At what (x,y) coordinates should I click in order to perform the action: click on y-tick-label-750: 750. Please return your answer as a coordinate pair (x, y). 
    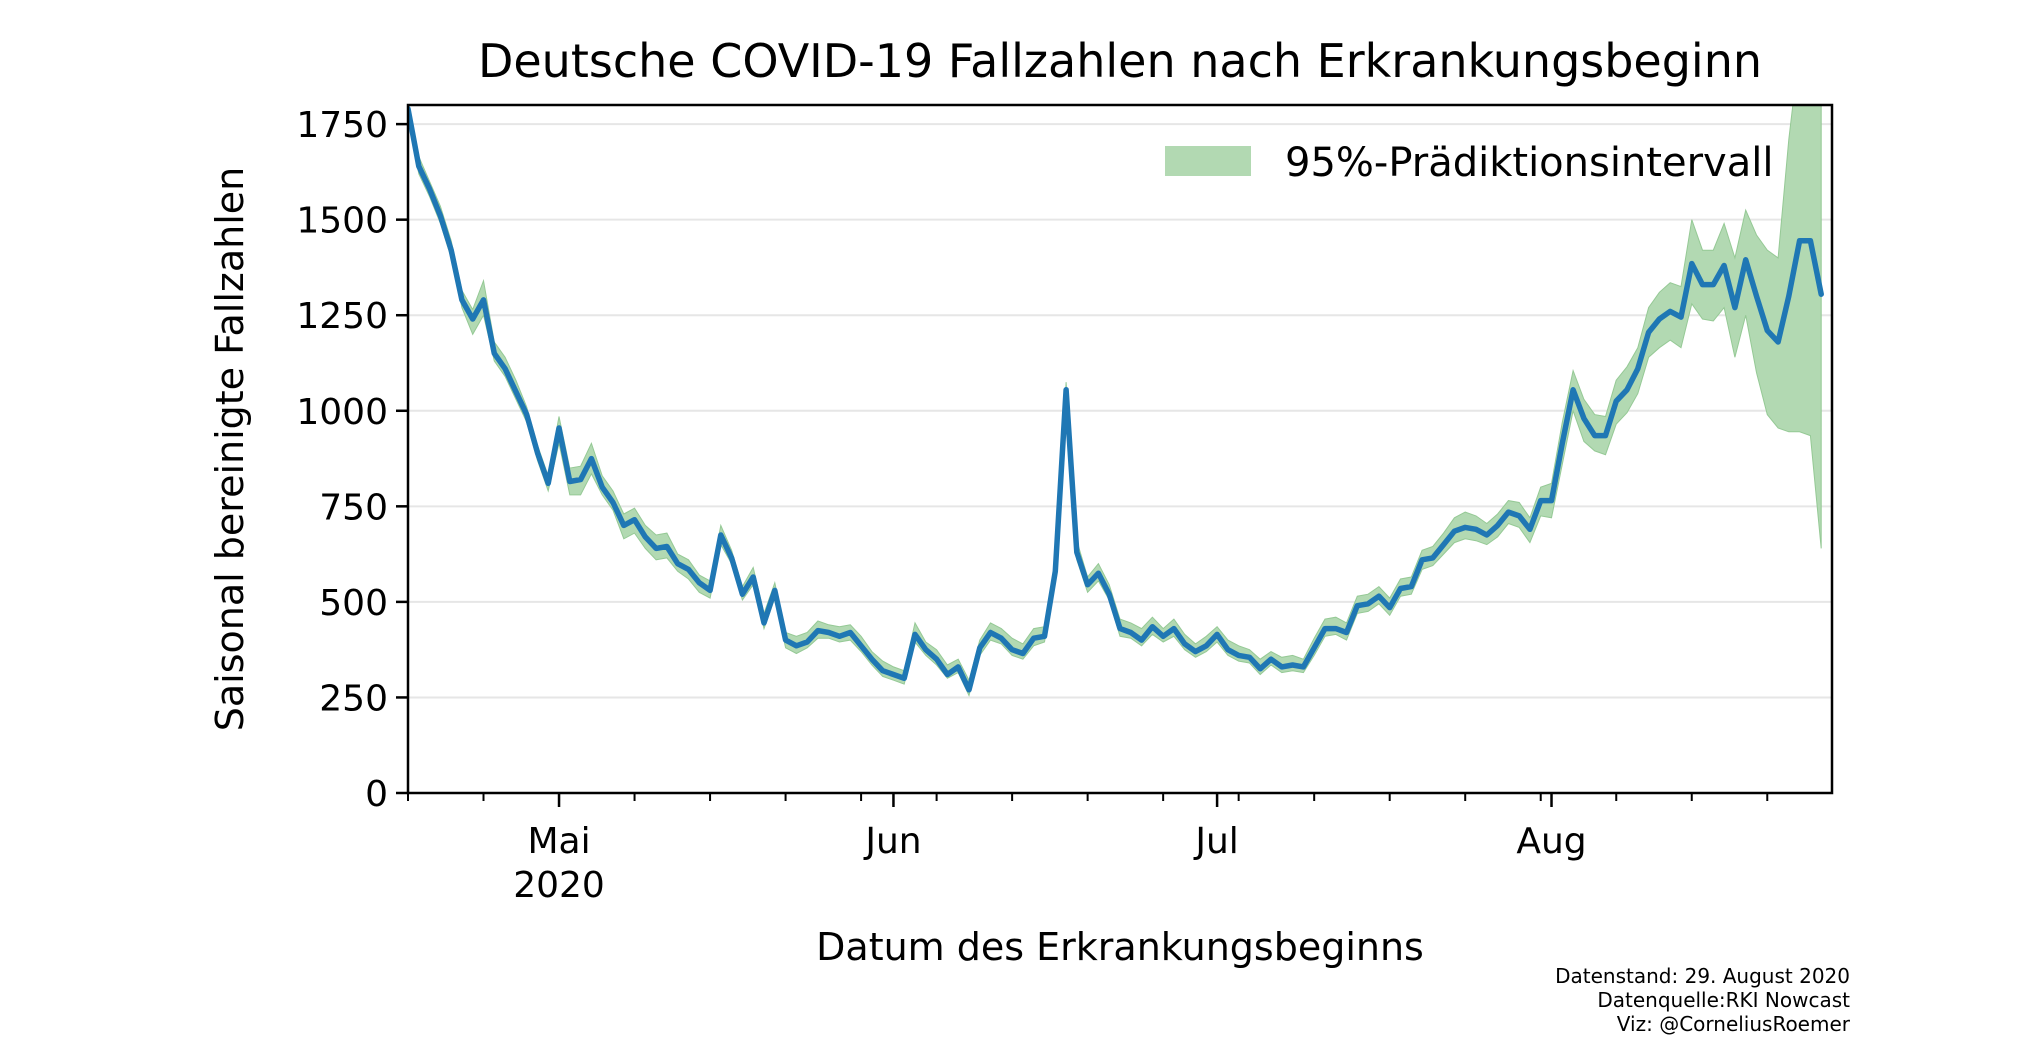
    Looking at the image, I should click on (353, 507).